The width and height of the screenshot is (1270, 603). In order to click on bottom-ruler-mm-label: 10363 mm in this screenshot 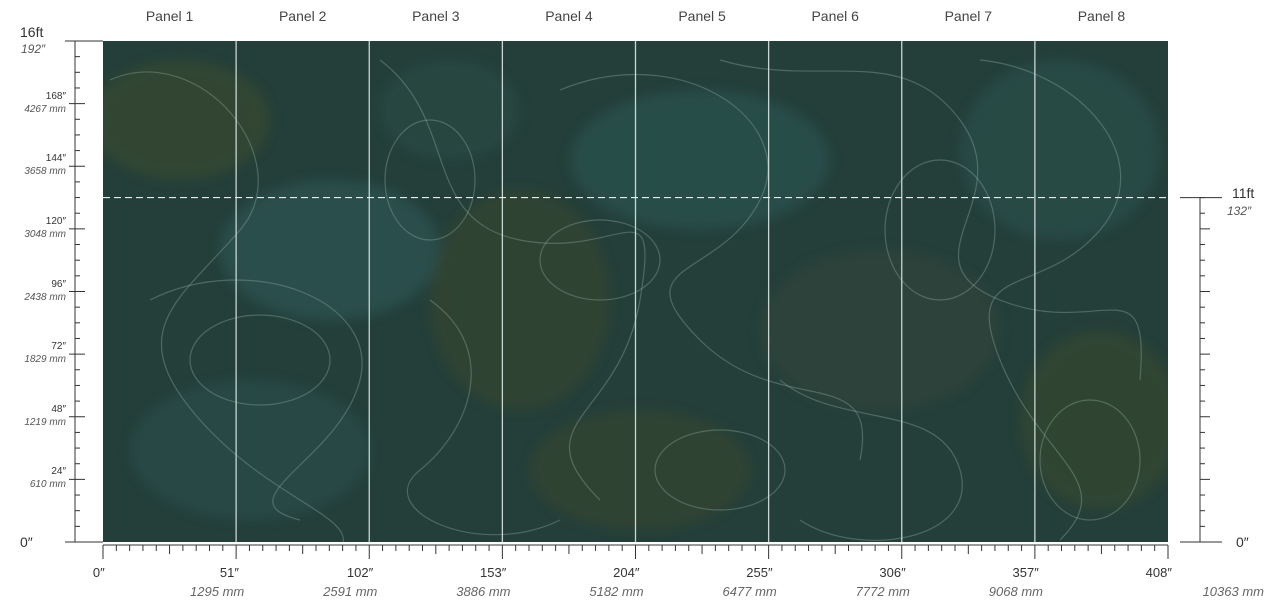, I will do `click(1233, 591)`.